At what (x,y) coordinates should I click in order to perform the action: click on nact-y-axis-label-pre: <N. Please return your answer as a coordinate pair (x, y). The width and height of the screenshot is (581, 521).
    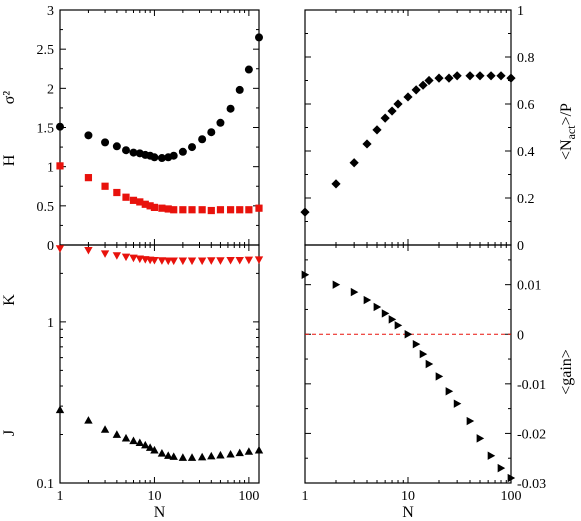
    Looking at the image, I should click on (566, 149).